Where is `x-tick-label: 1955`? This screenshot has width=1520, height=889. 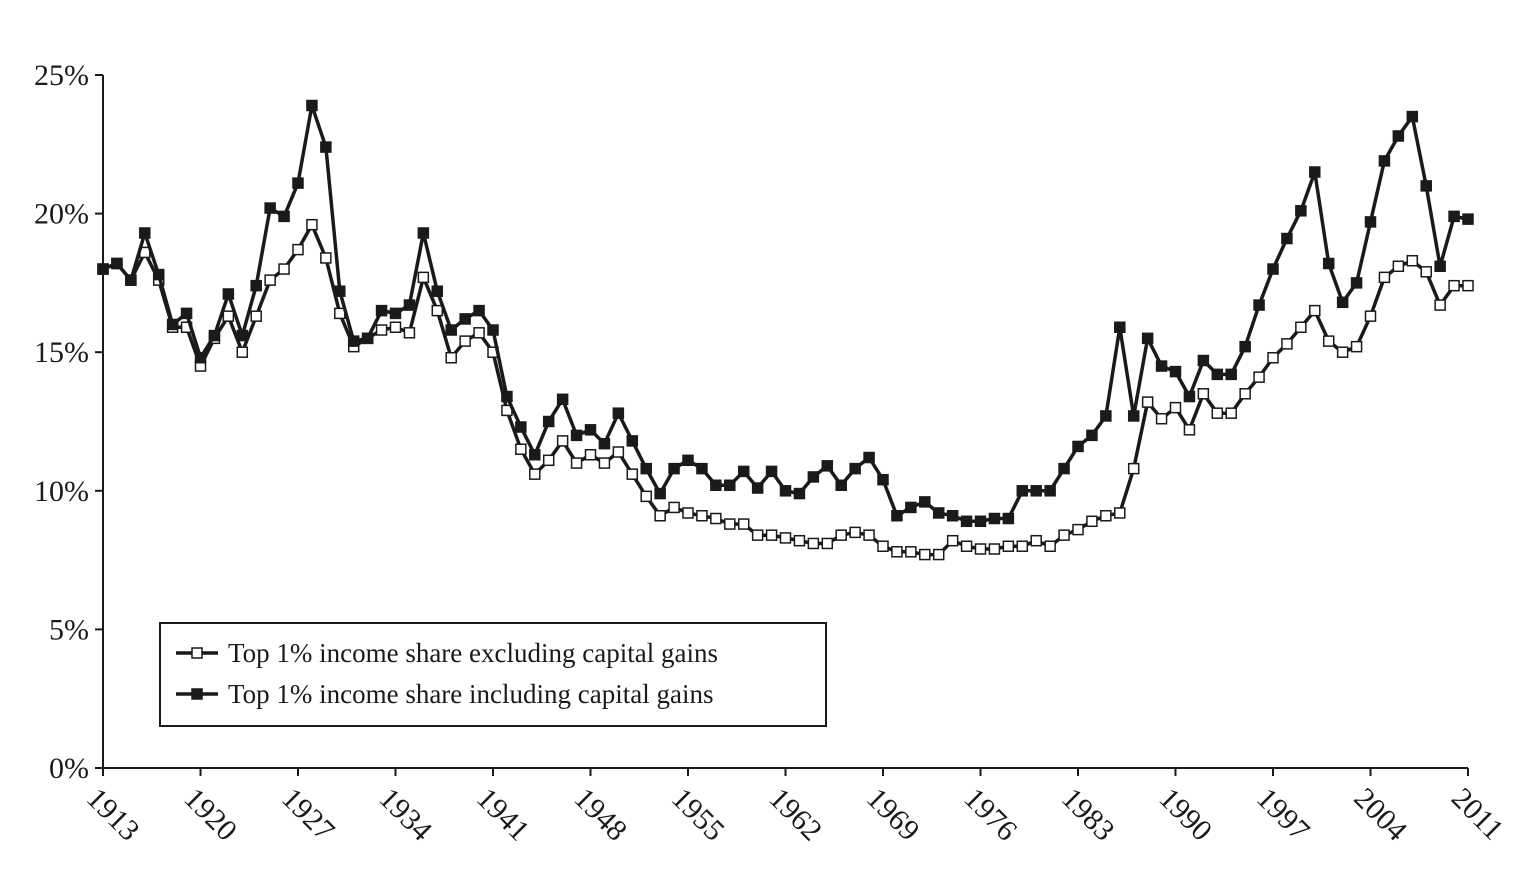
x-tick-label: 1955 is located at coordinates (698, 815).